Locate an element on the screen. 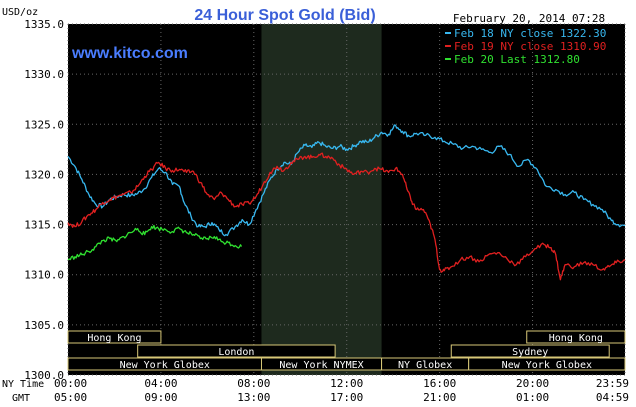 The height and width of the screenshot is (407, 636). legend-label: Feb 20 Last 1312.80 is located at coordinates (517, 59).